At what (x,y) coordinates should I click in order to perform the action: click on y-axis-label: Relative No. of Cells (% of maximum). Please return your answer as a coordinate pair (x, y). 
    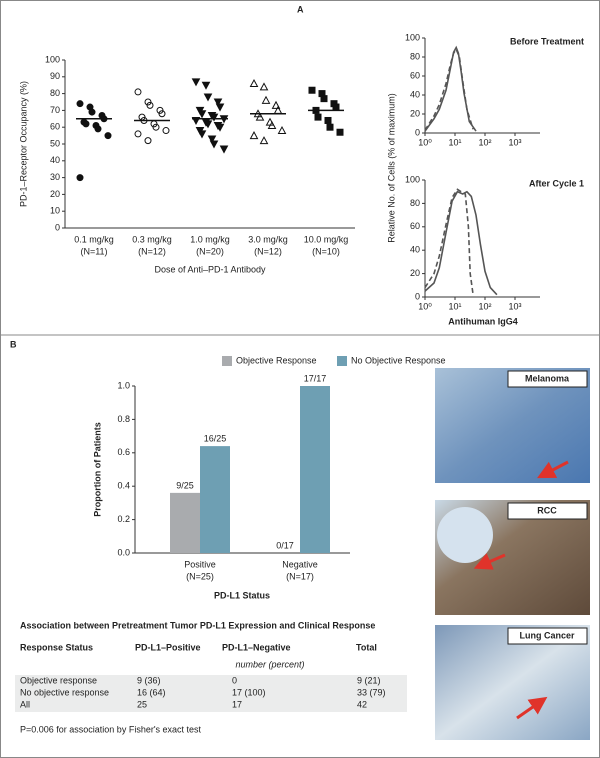
    Looking at the image, I should click on (391, 168).